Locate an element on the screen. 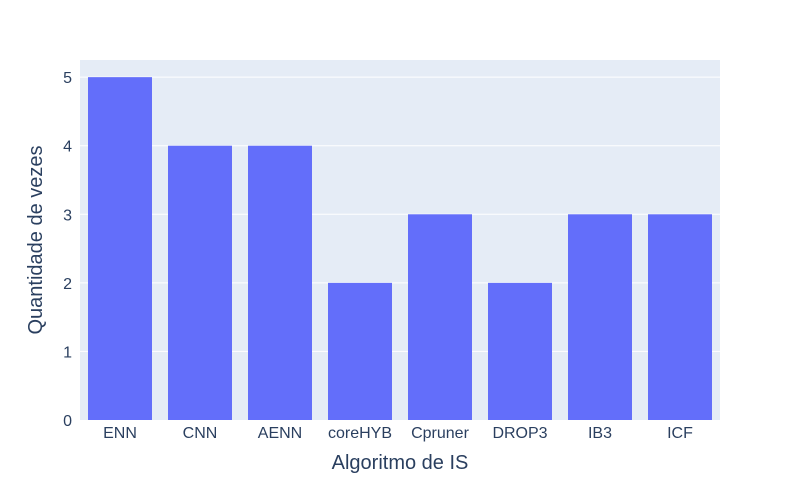  y-tick-label: 2 is located at coordinates (67, 284).